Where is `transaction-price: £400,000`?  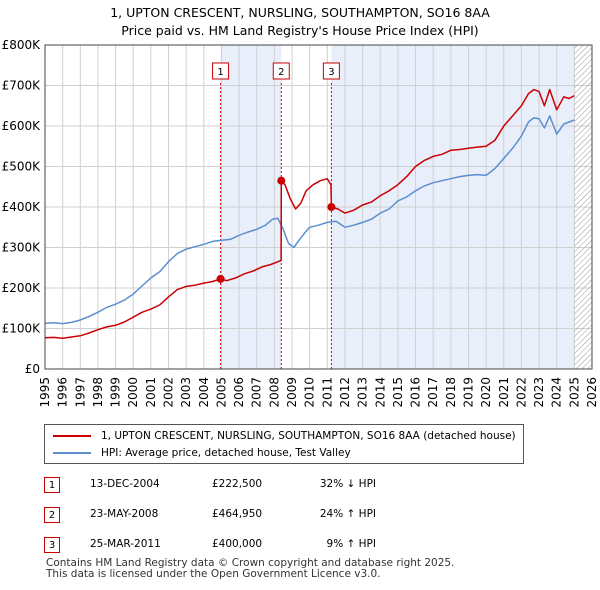
transaction-price: £400,000 is located at coordinates (237, 544).